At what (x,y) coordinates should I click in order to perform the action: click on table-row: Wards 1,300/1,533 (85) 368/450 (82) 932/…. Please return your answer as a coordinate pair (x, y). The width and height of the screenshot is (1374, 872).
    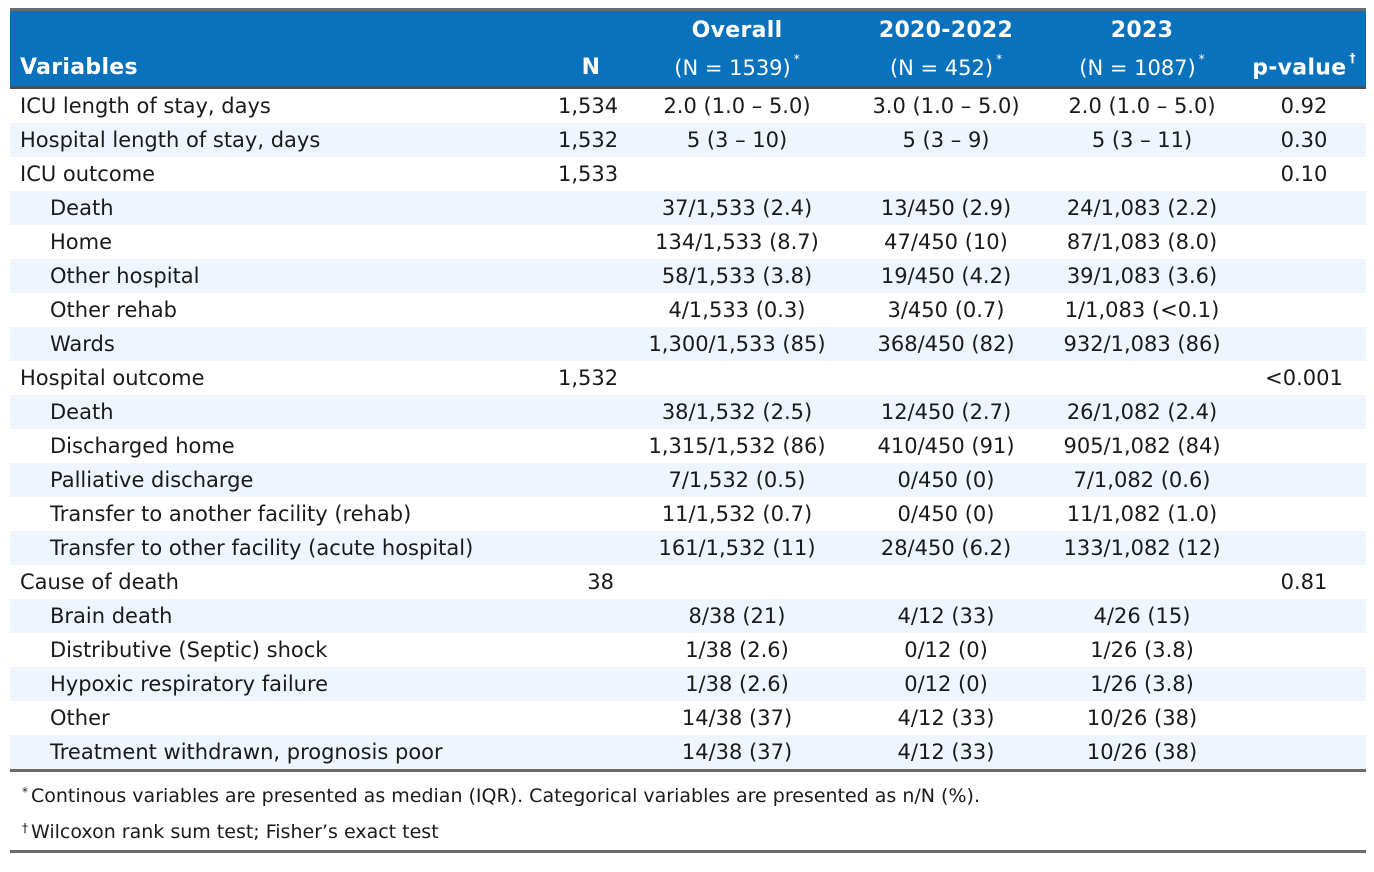
    Looking at the image, I should click on (688, 344).